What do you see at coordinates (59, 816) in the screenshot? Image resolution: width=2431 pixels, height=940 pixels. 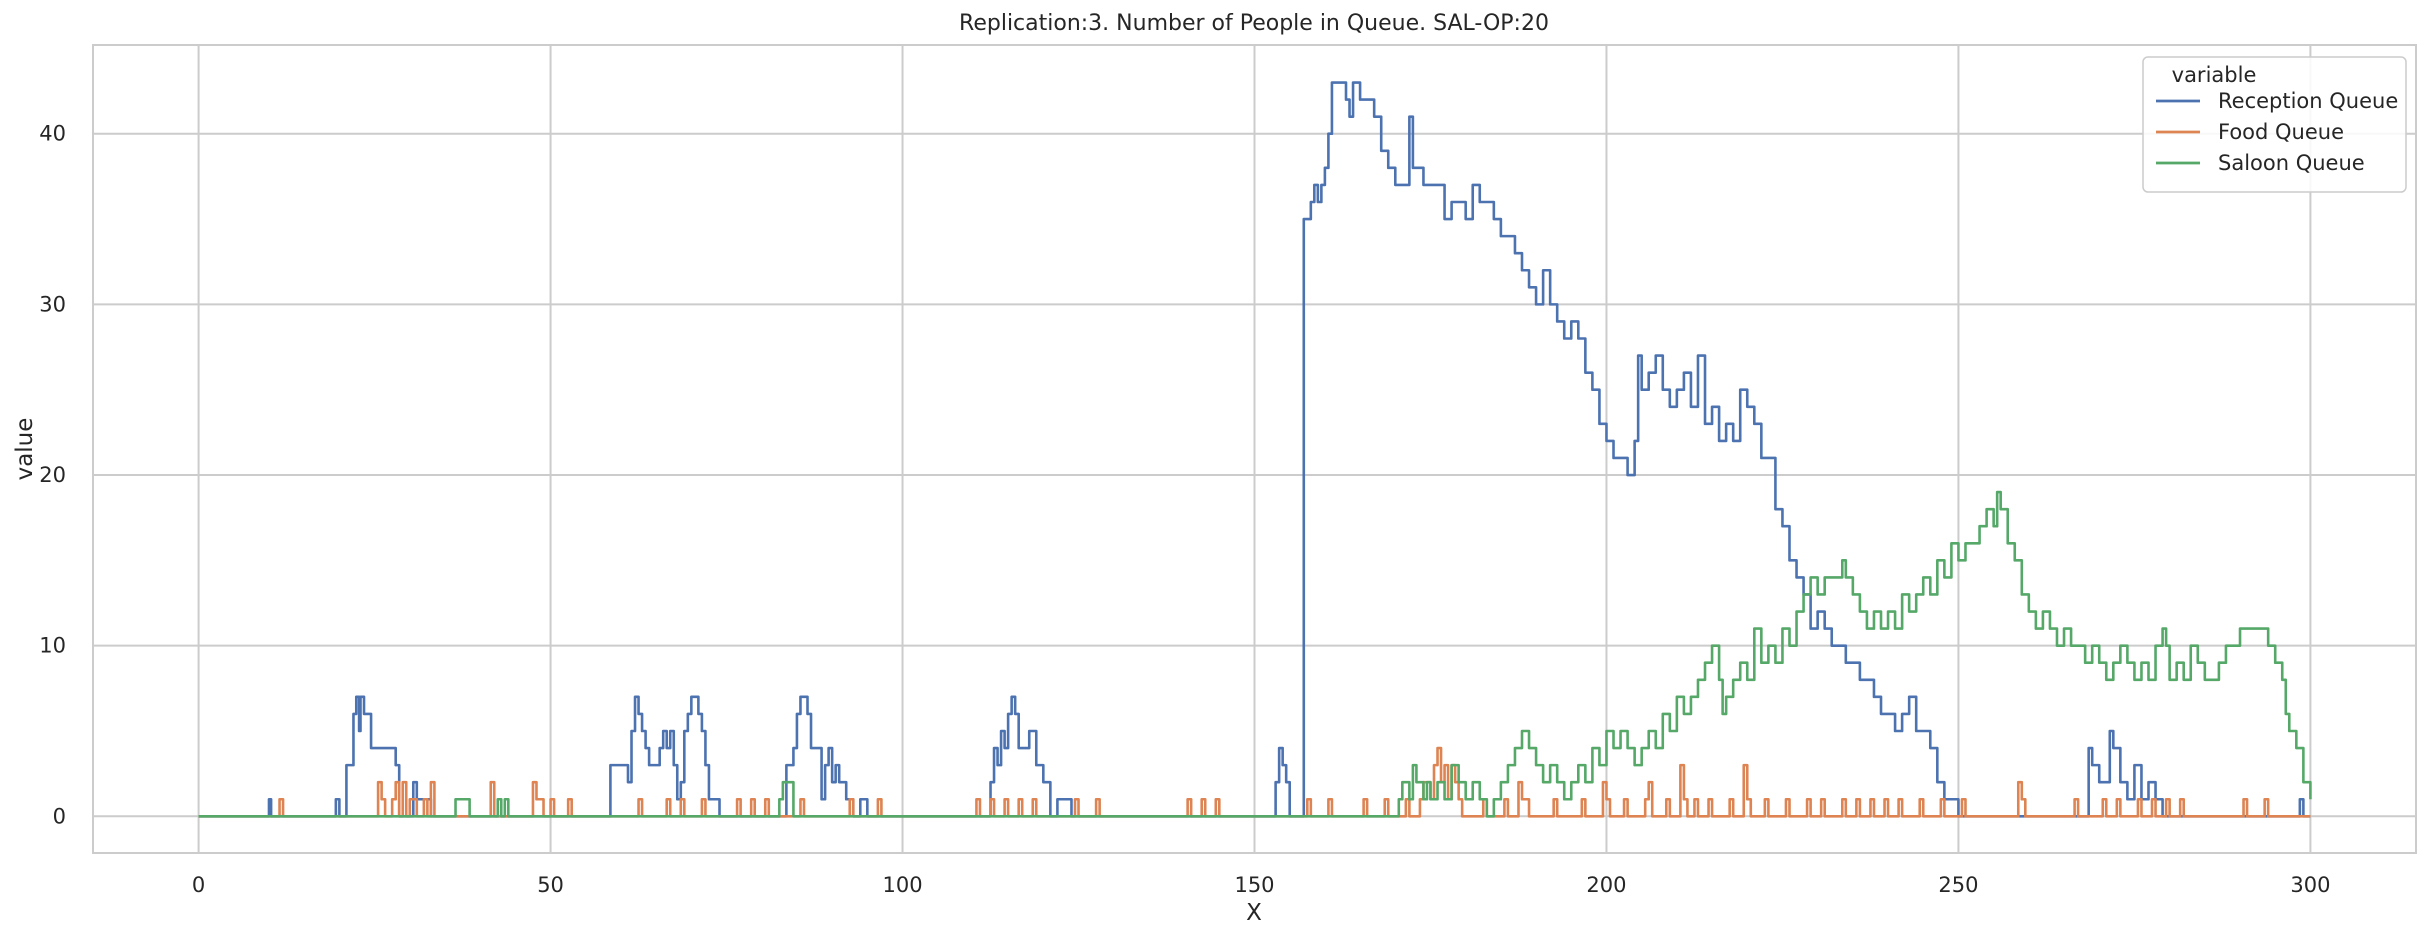 I see `y-tick-label: 0` at bounding box center [59, 816].